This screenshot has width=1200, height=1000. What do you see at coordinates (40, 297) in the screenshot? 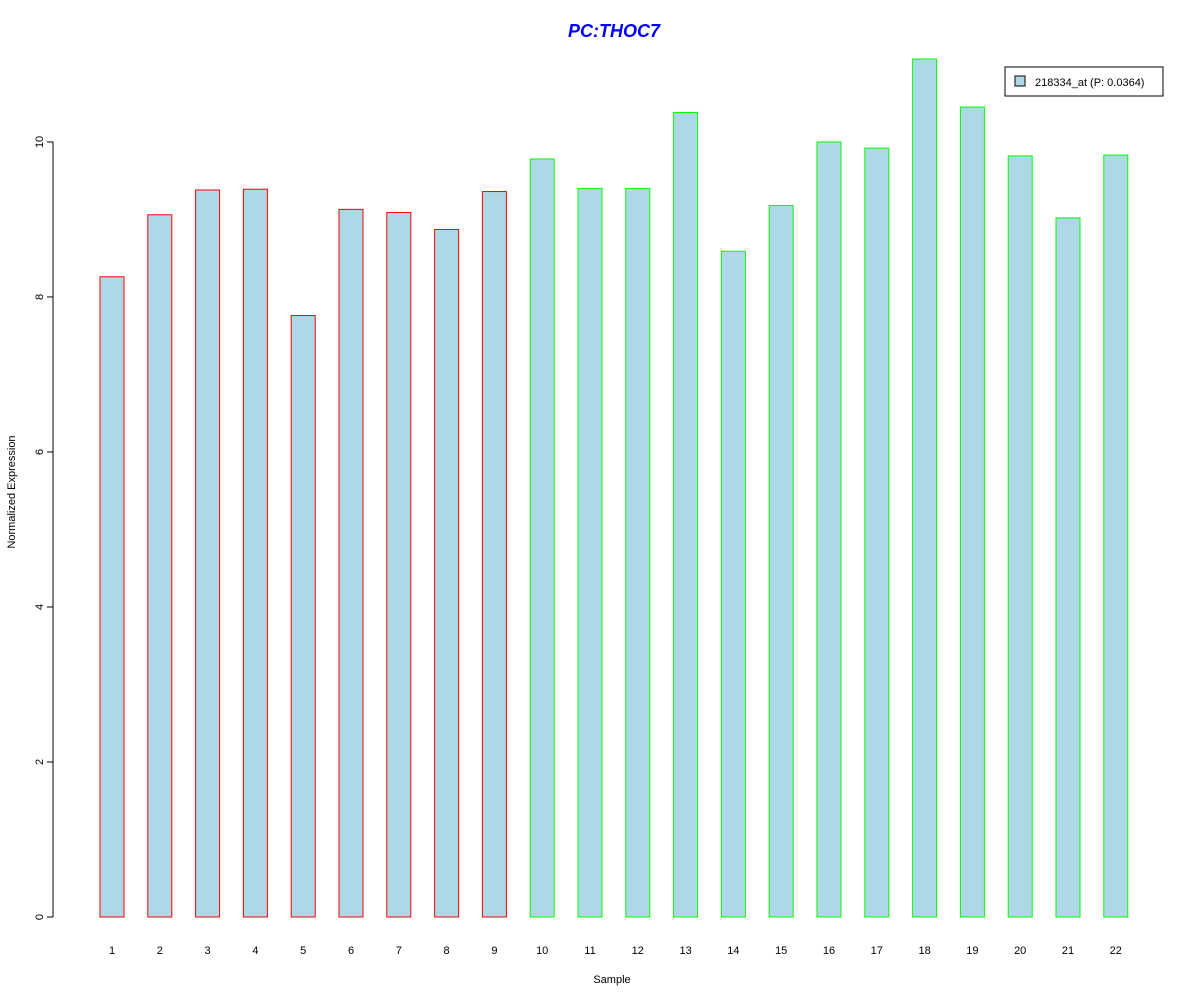
I see `y-tick-label: 8` at bounding box center [40, 297].